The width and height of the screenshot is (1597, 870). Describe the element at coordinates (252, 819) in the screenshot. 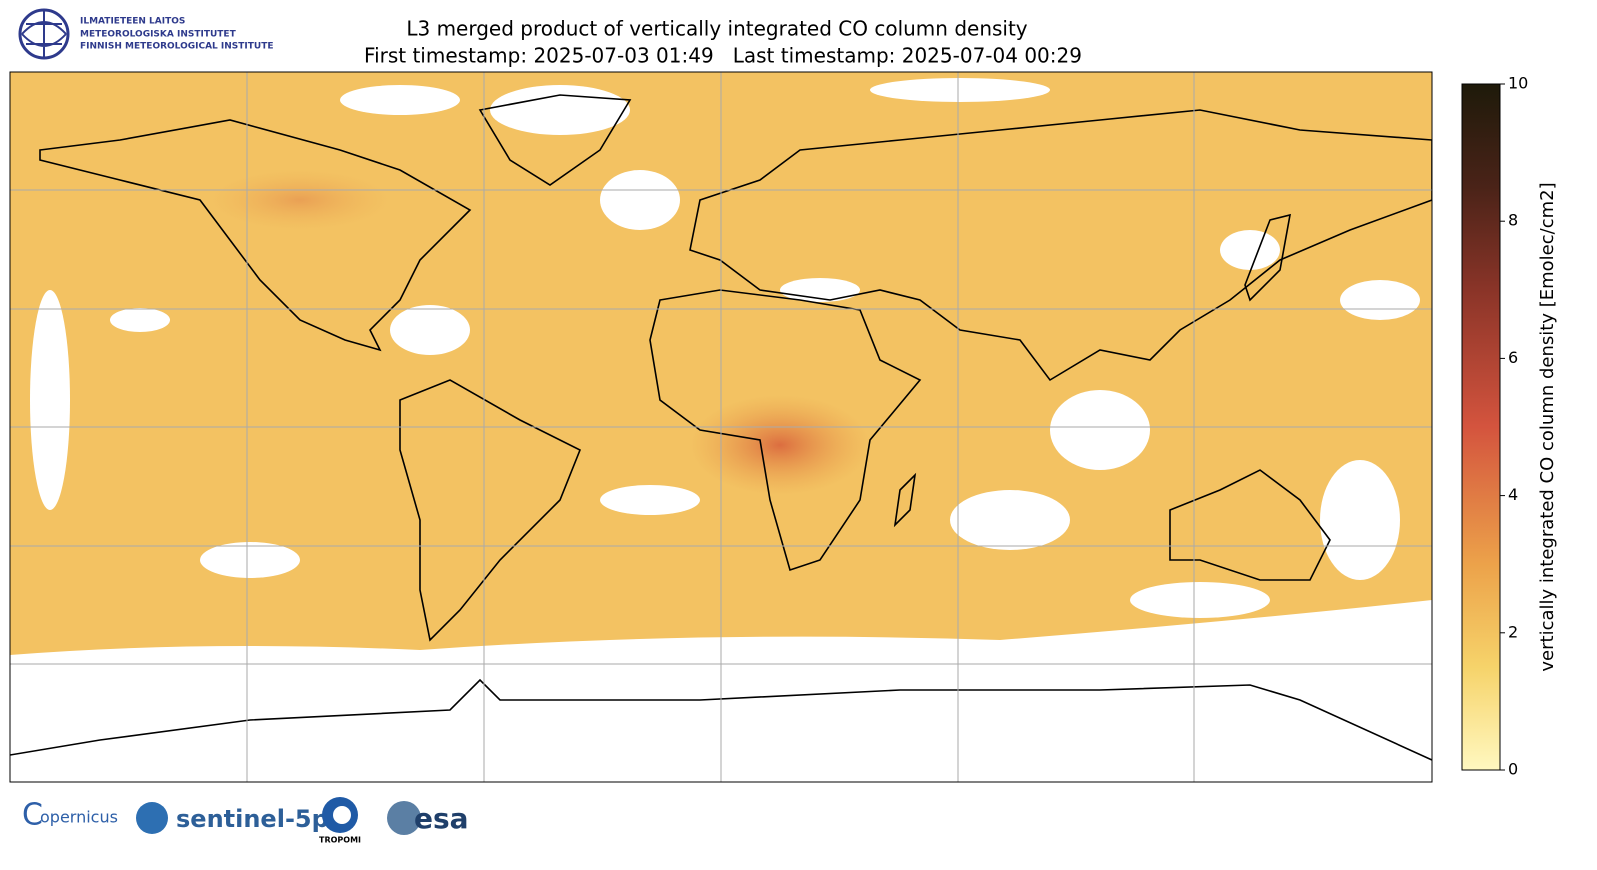

I see `logo-text: sentinel-5p` at that location.